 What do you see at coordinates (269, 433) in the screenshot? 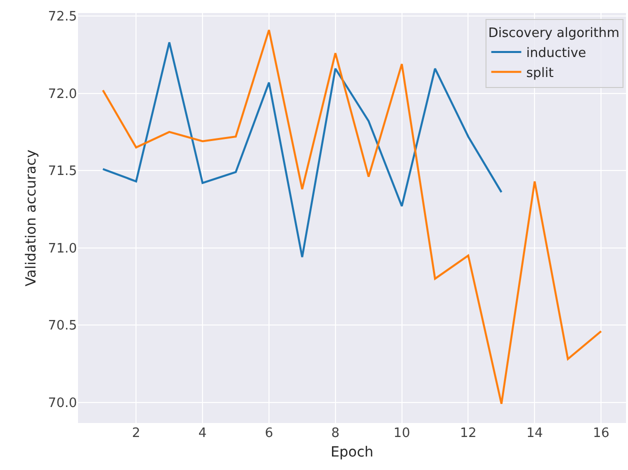
I see `x-tick-label: 6` at bounding box center [269, 433].